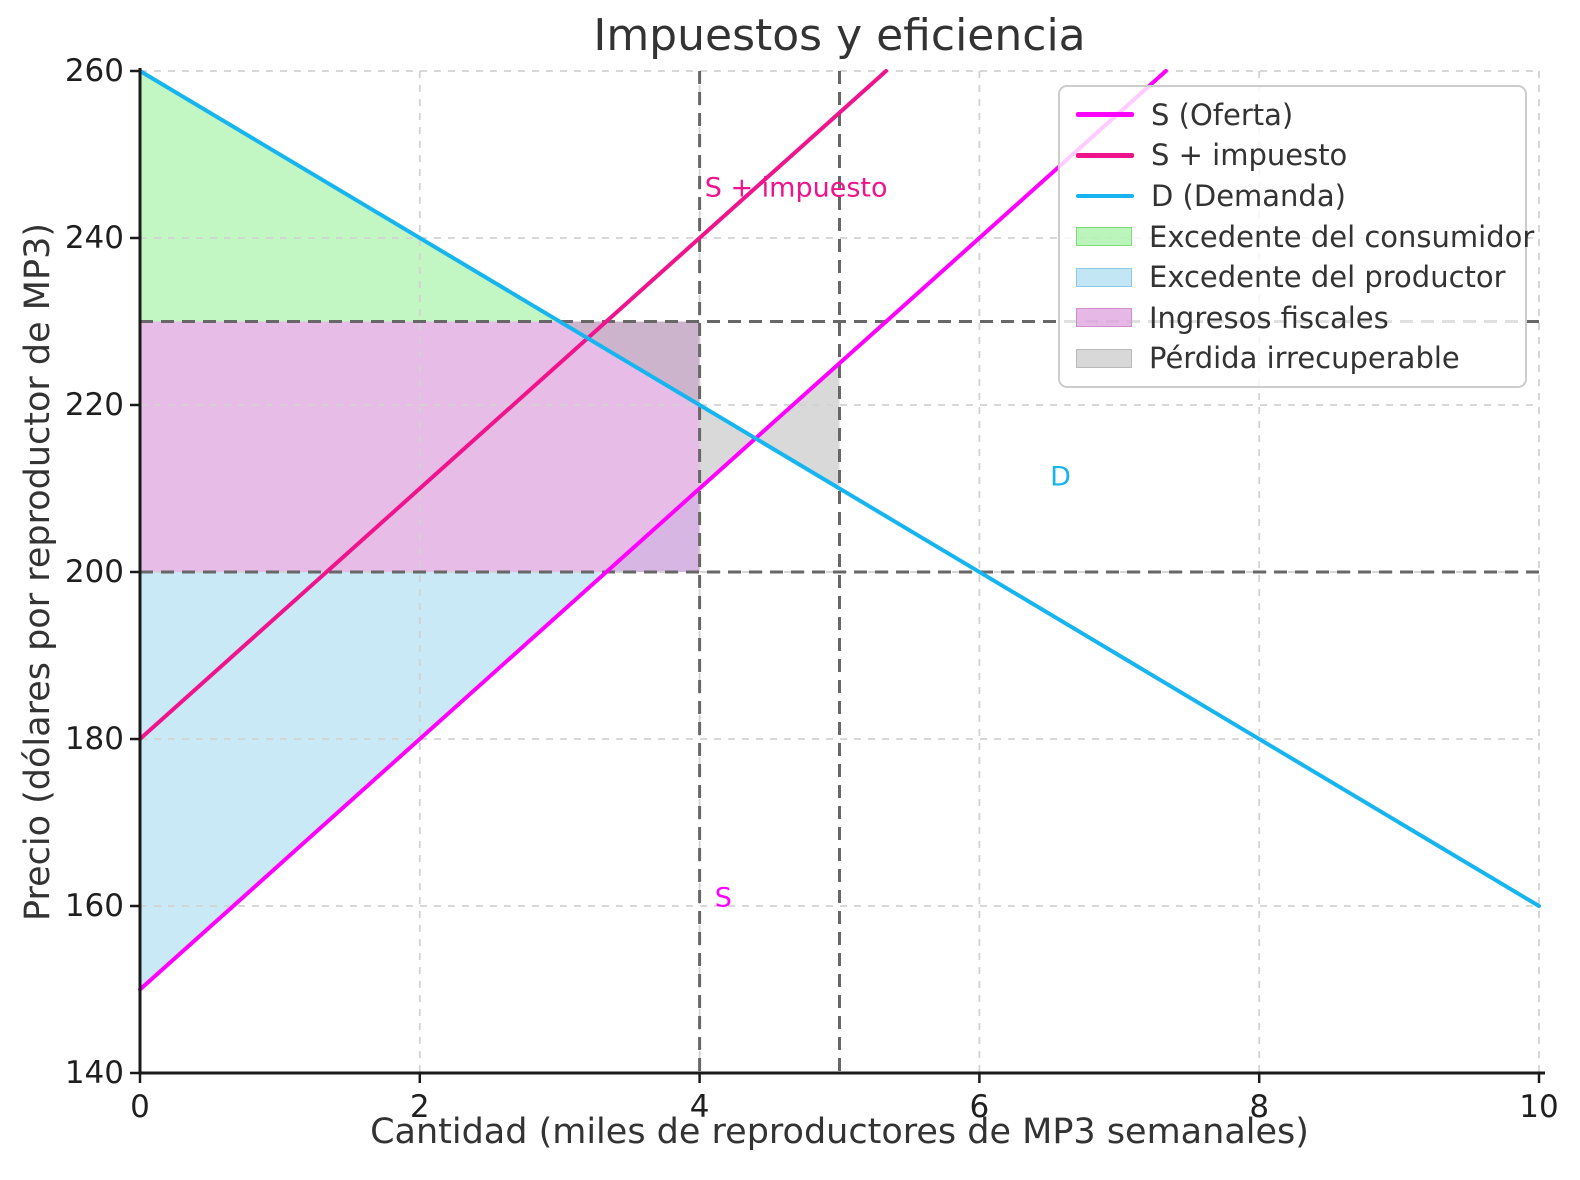 This screenshot has height=1180, width=1580. I want to click on ingresos-fiscales-region, so click(420, 446).